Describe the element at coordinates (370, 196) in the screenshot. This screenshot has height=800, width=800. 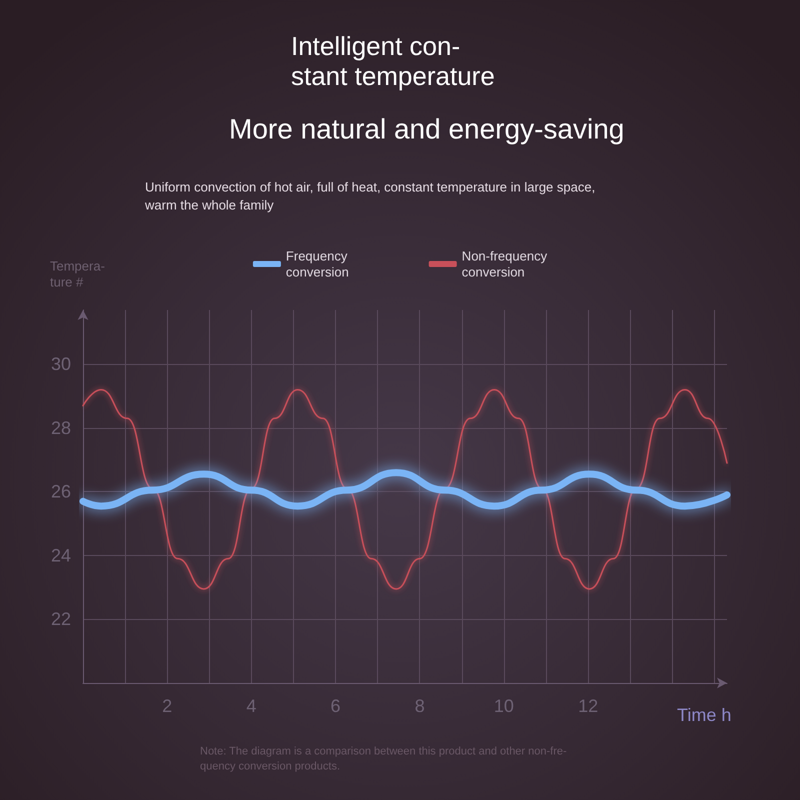
I see `text: Uniform convection of hot air, full of heat, constant temperature in large space, warm the whole family` at that location.